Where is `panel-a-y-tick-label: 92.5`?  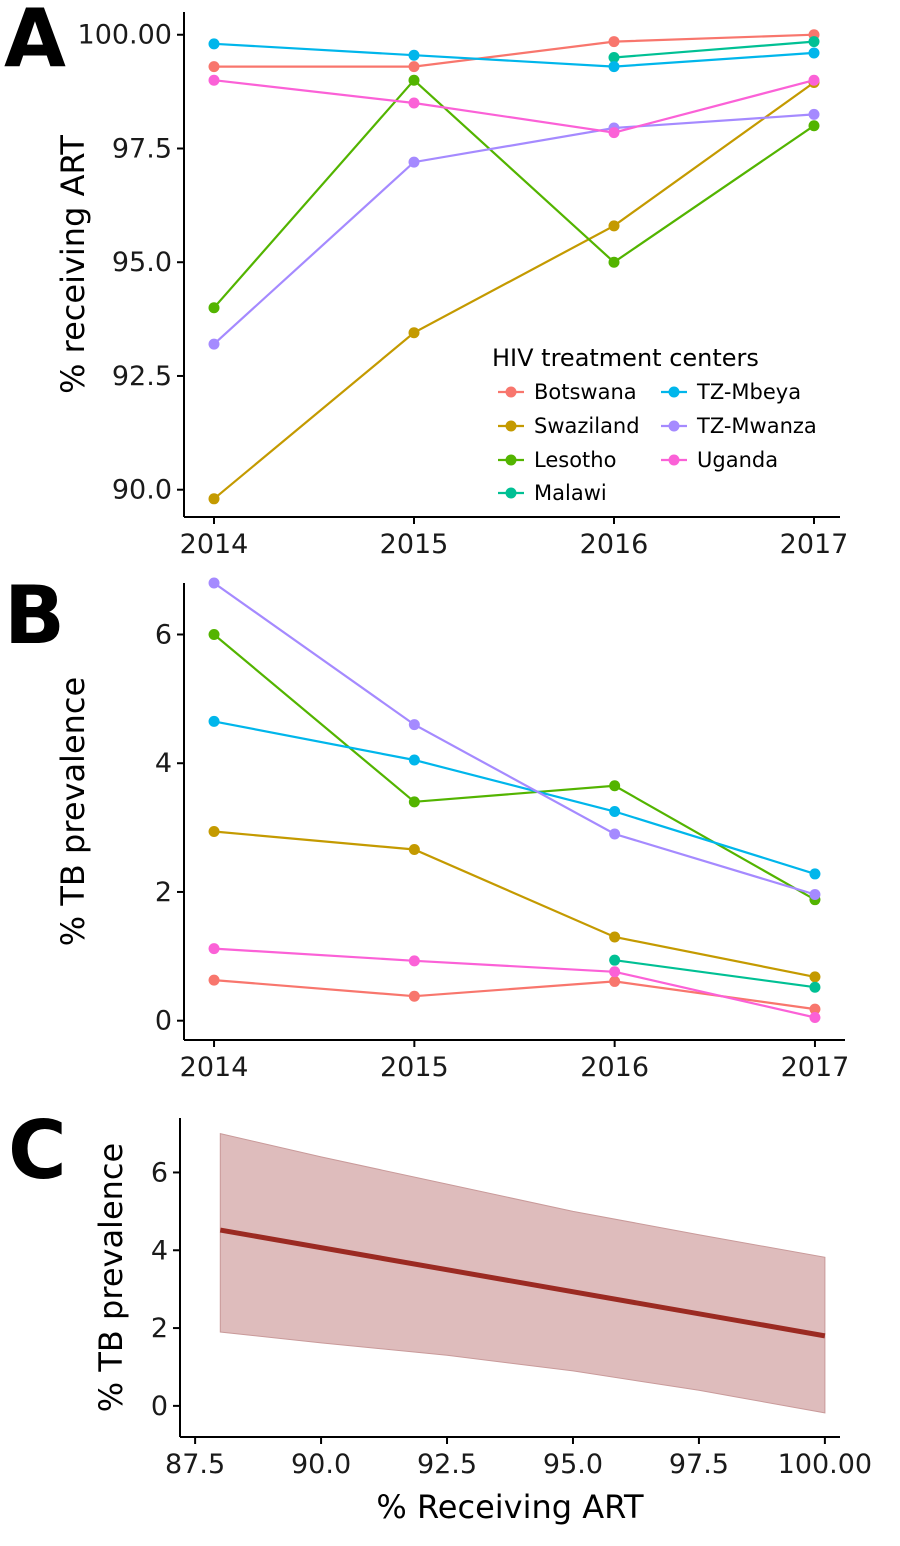 panel-a-y-tick-label: 92.5 is located at coordinates (142, 376).